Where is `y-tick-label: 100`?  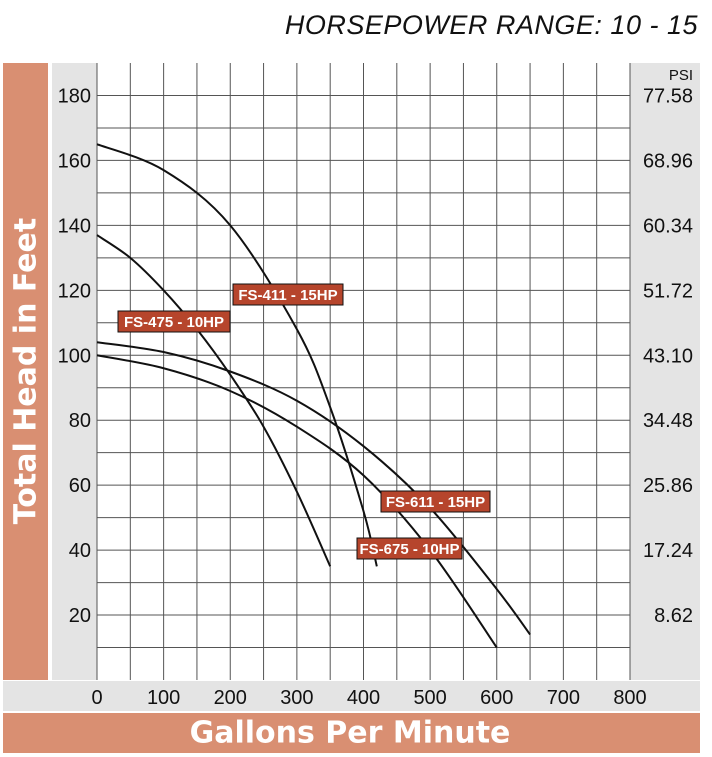
y-tick-label: 100 is located at coordinates (74, 356).